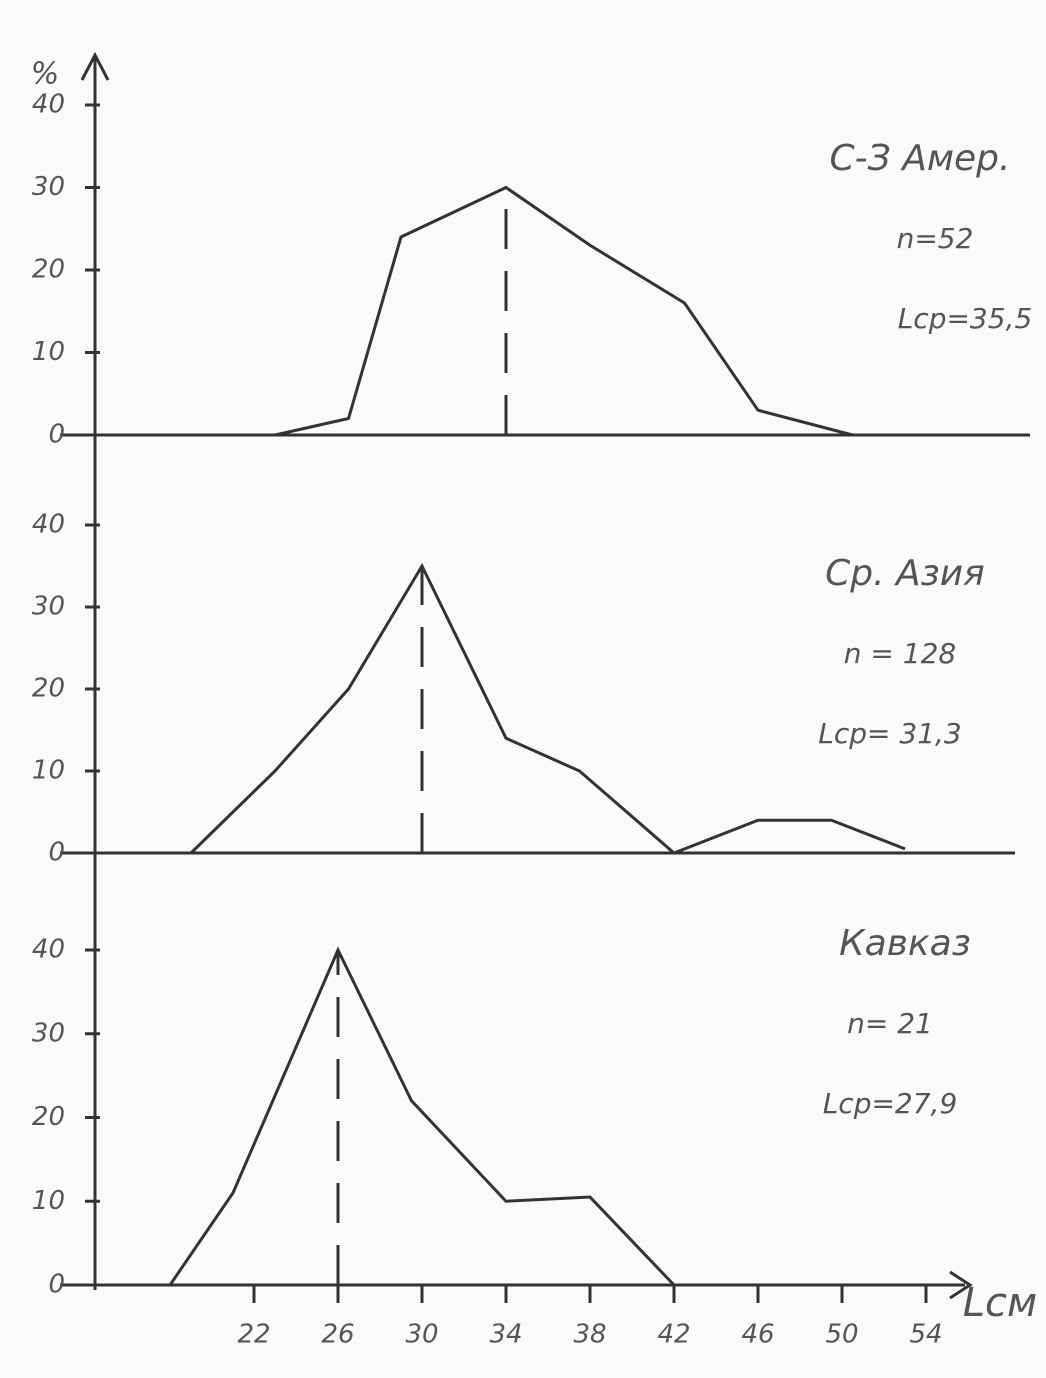  What do you see at coordinates (757, 1335) in the screenshot?
I see `x-tick-label: 46` at bounding box center [757, 1335].